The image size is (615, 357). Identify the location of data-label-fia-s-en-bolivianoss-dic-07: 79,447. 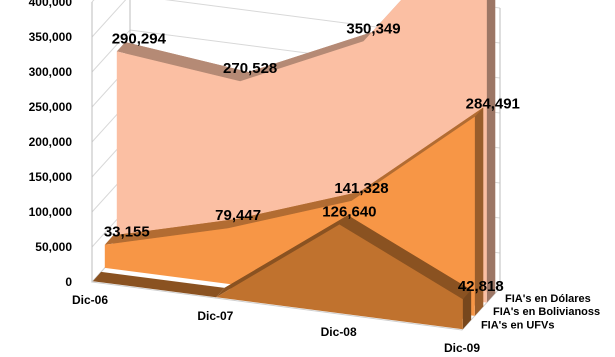
(238, 215).